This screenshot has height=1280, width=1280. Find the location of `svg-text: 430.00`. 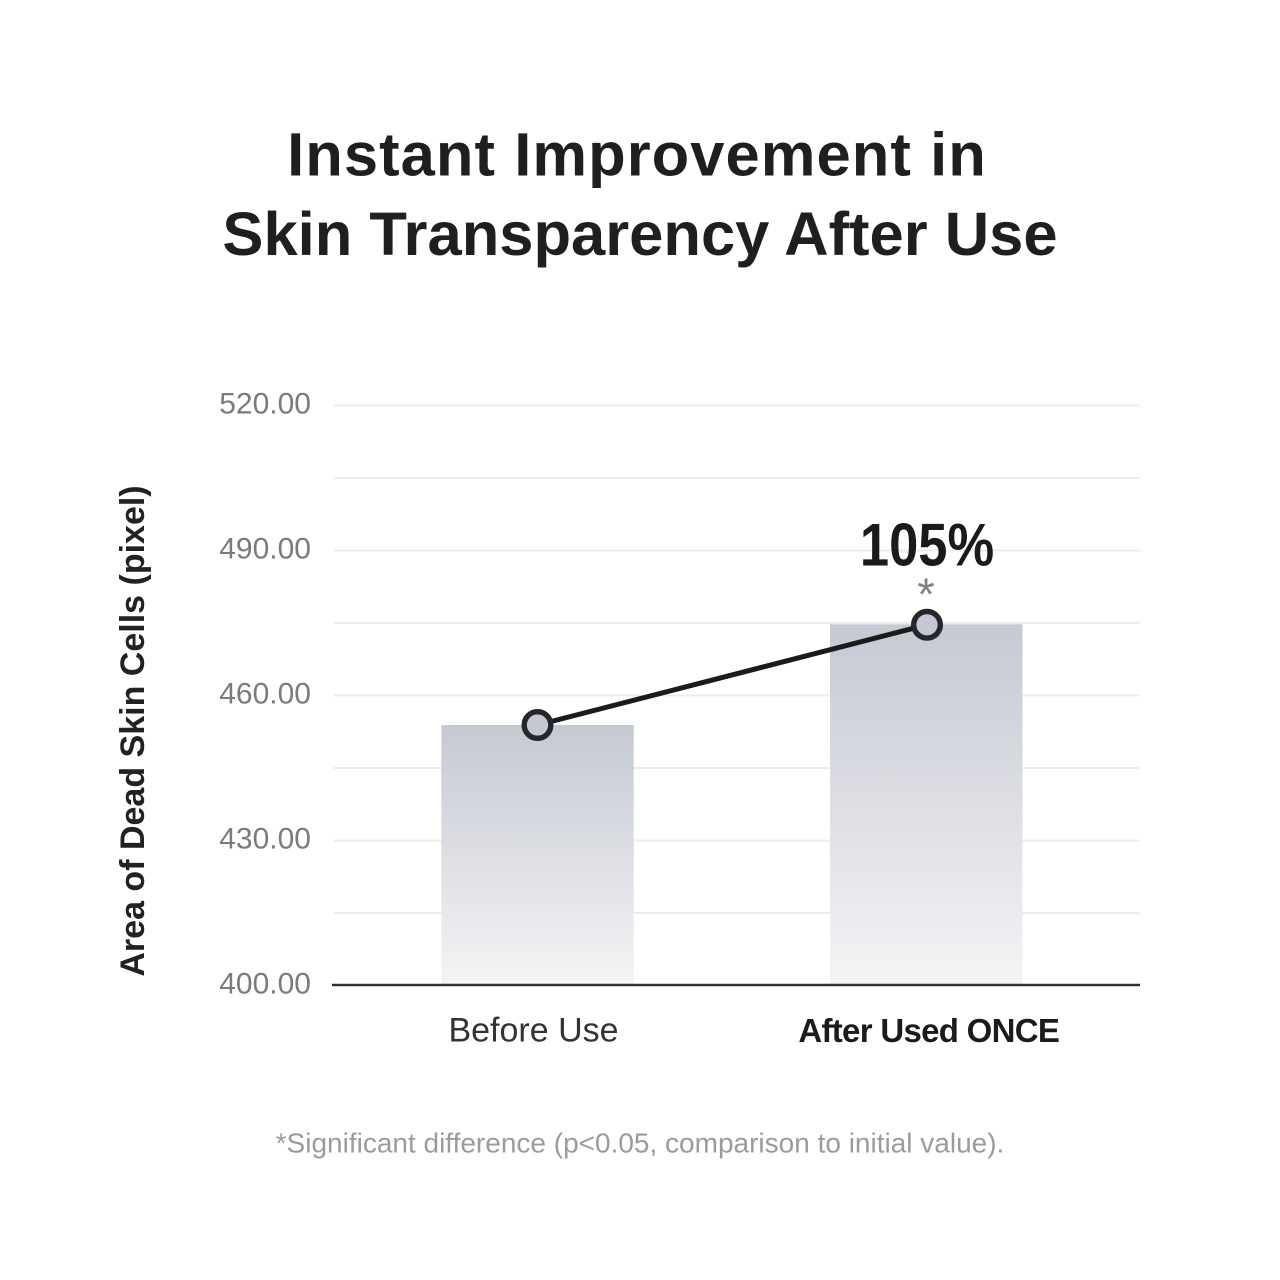

svg-text: 430.00 is located at coordinates (265, 839).